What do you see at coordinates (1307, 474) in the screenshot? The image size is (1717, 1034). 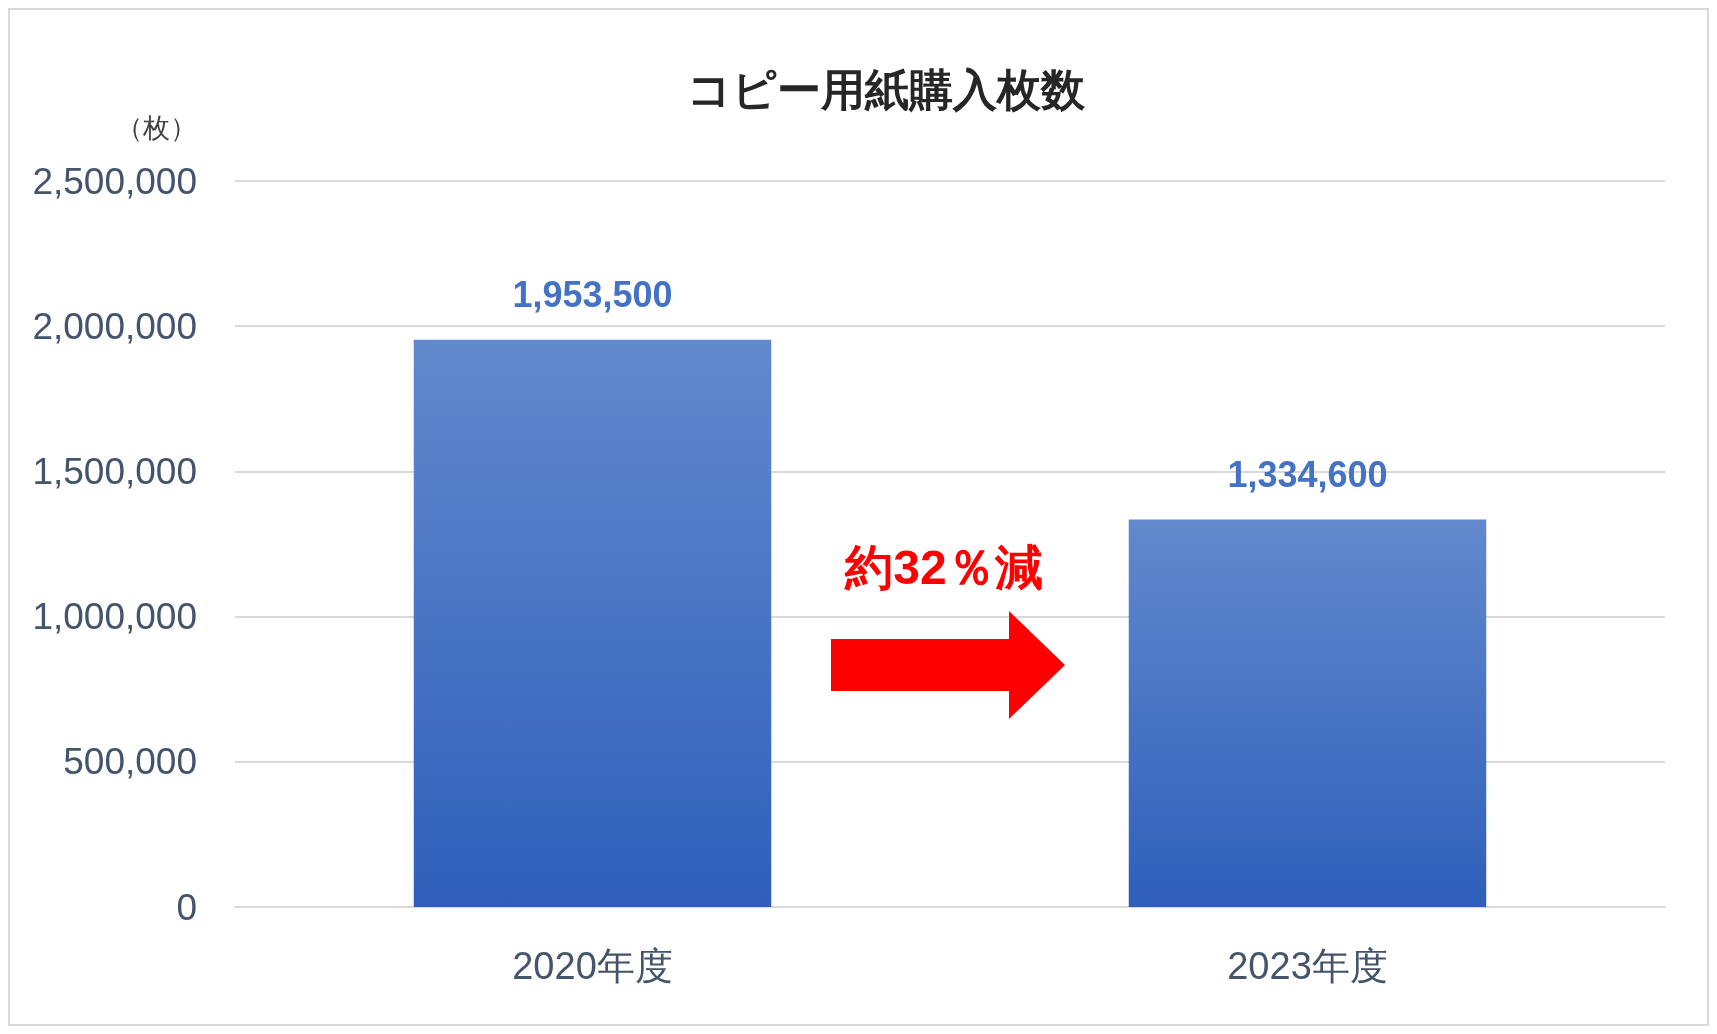 I see `data-label: 1,334,600` at bounding box center [1307, 474].